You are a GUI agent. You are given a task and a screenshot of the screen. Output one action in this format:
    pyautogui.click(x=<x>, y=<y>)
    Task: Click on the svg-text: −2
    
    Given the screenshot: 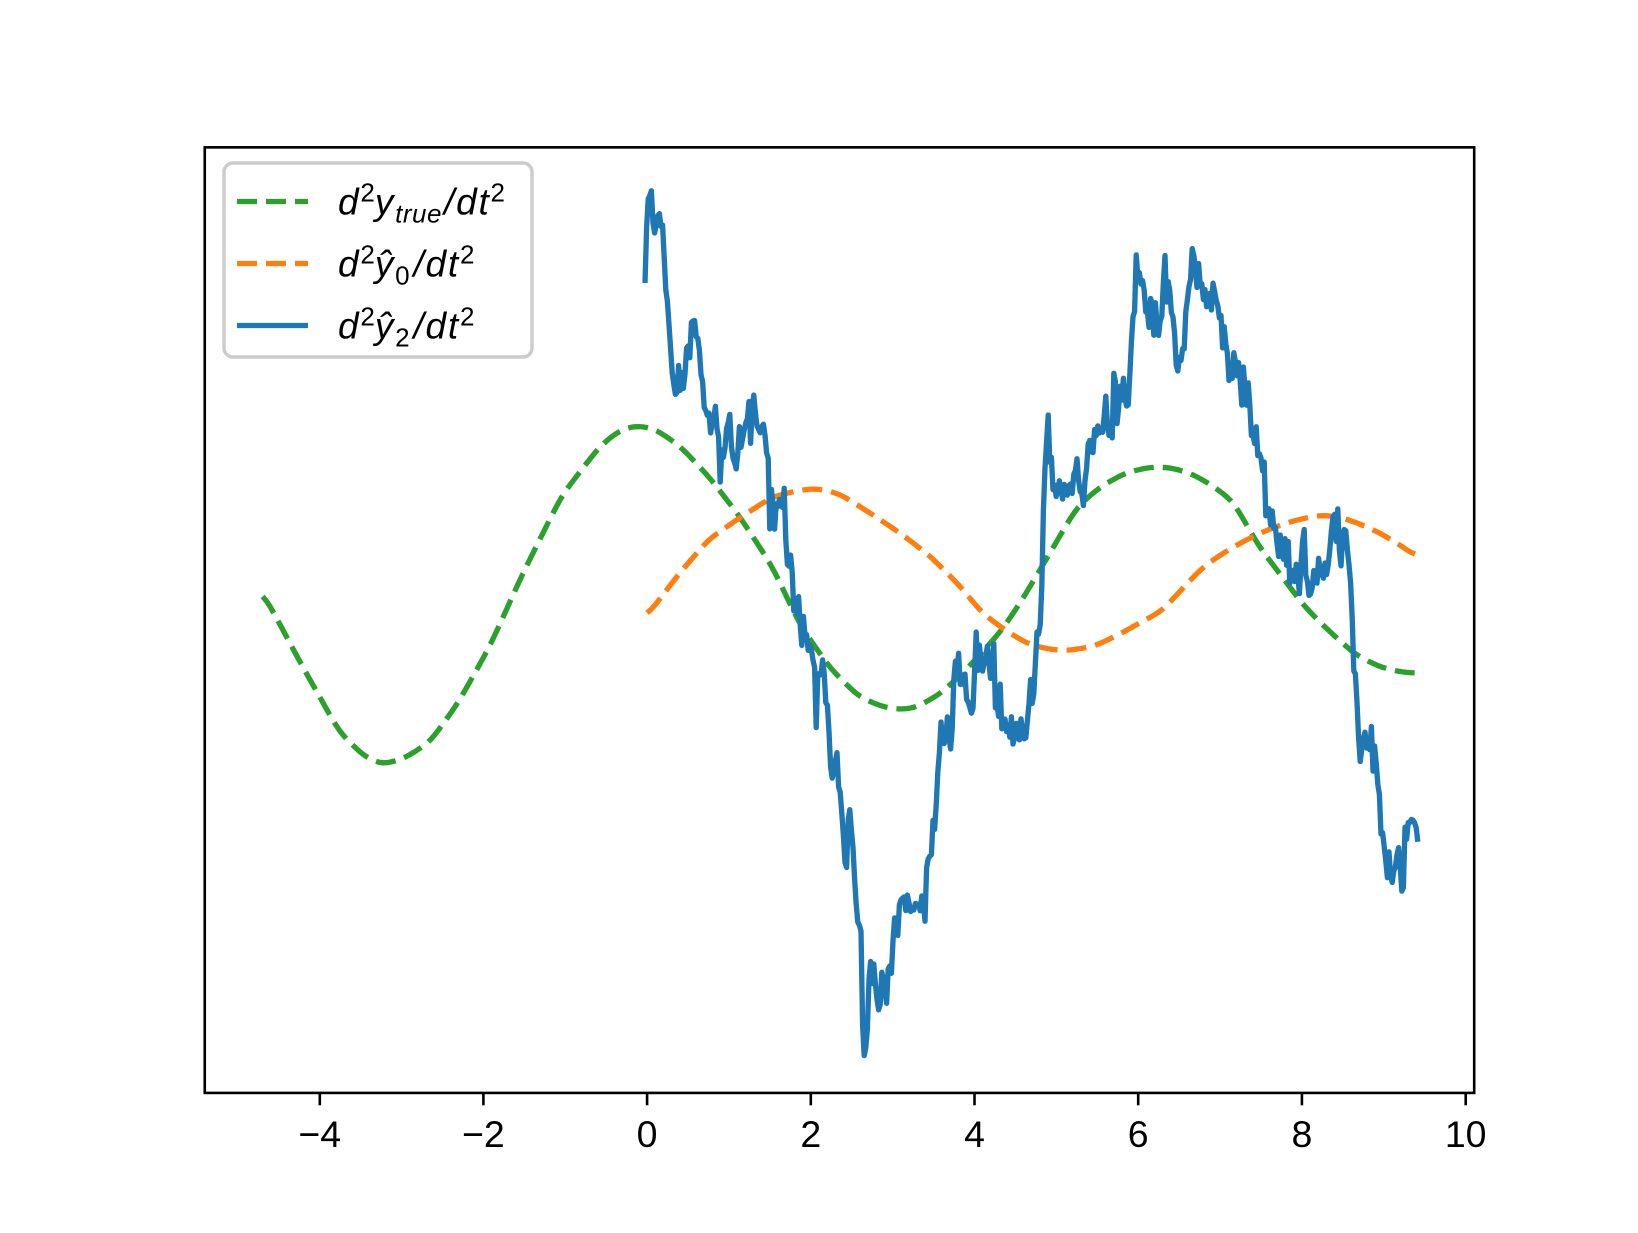 What is the action you would take?
    pyautogui.click(x=483, y=1134)
    